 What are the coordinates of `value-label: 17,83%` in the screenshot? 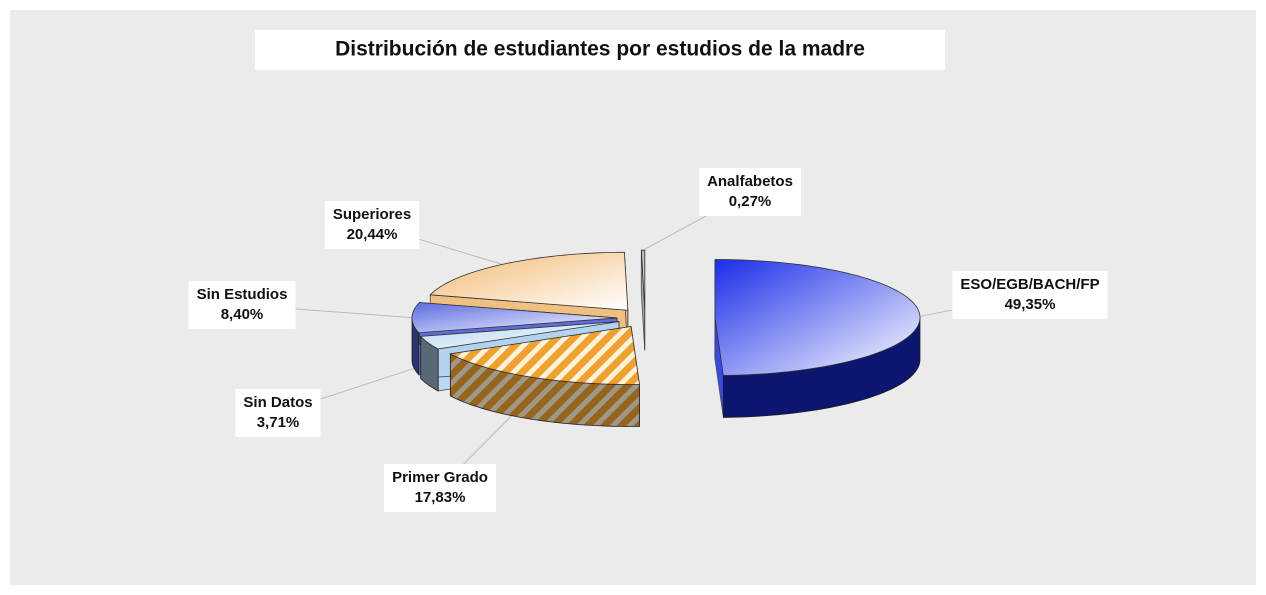 It's located at (440, 497).